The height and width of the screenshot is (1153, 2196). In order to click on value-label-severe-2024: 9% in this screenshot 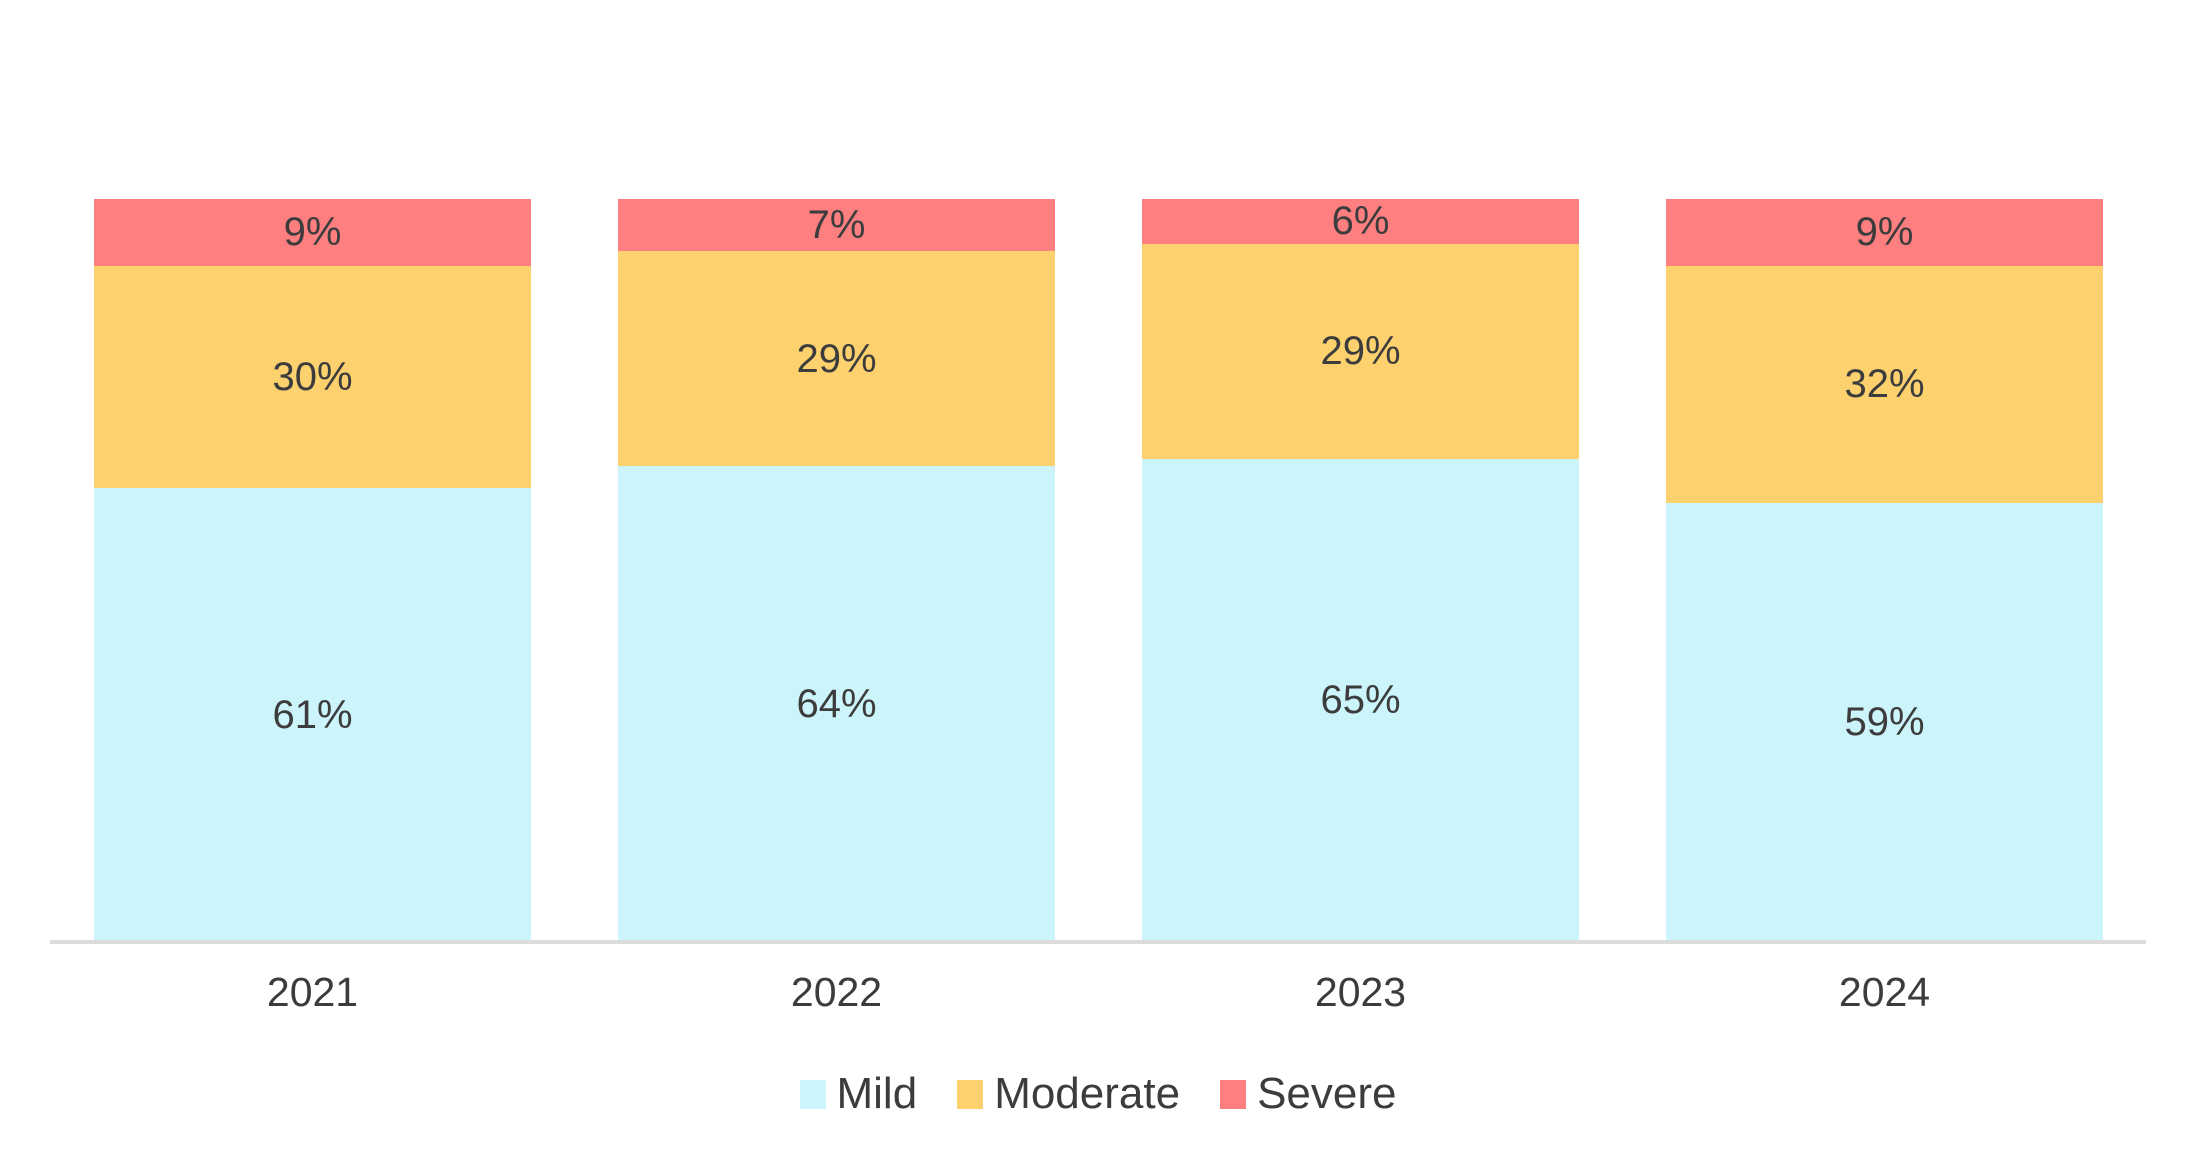, I will do `click(1884, 232)`.